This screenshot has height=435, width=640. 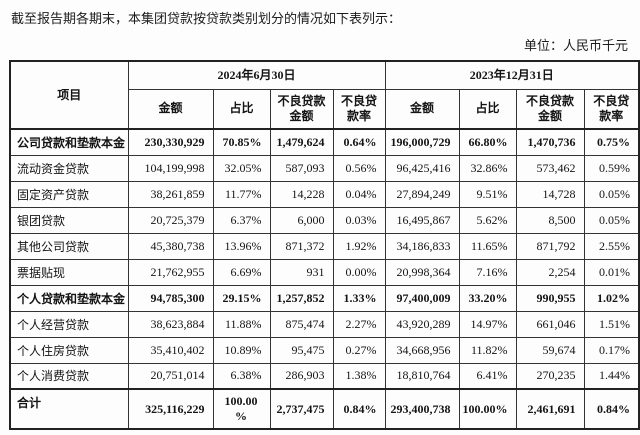 What do you see at coordinates (301, 220) in the screenshot?
I see `cell-npl-amount: 6,000` at bounding box center [301, 220].